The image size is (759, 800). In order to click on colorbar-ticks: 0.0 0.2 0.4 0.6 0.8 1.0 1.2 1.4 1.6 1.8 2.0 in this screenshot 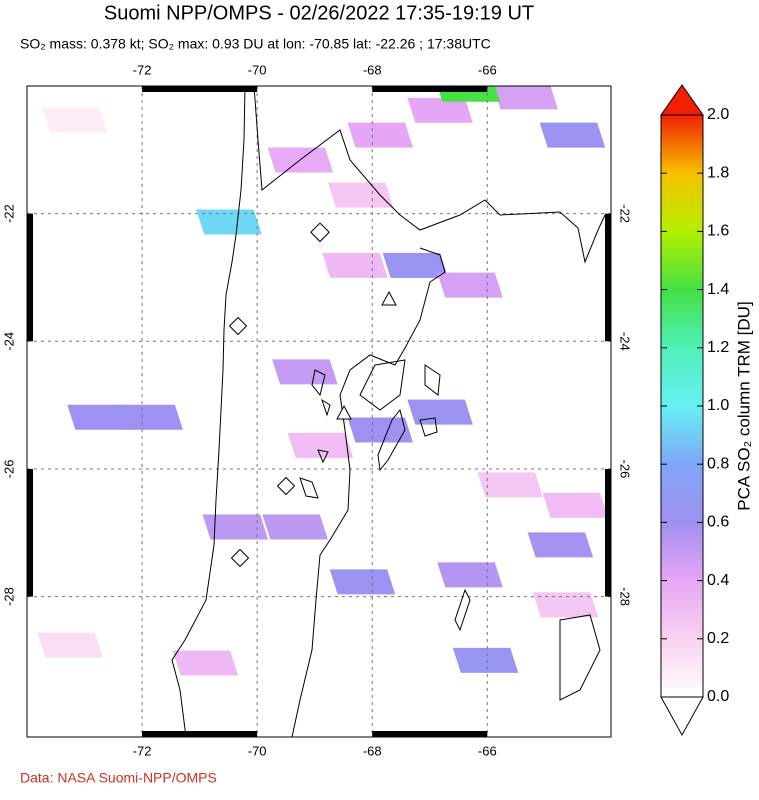, I will do `click(695, 405)`.